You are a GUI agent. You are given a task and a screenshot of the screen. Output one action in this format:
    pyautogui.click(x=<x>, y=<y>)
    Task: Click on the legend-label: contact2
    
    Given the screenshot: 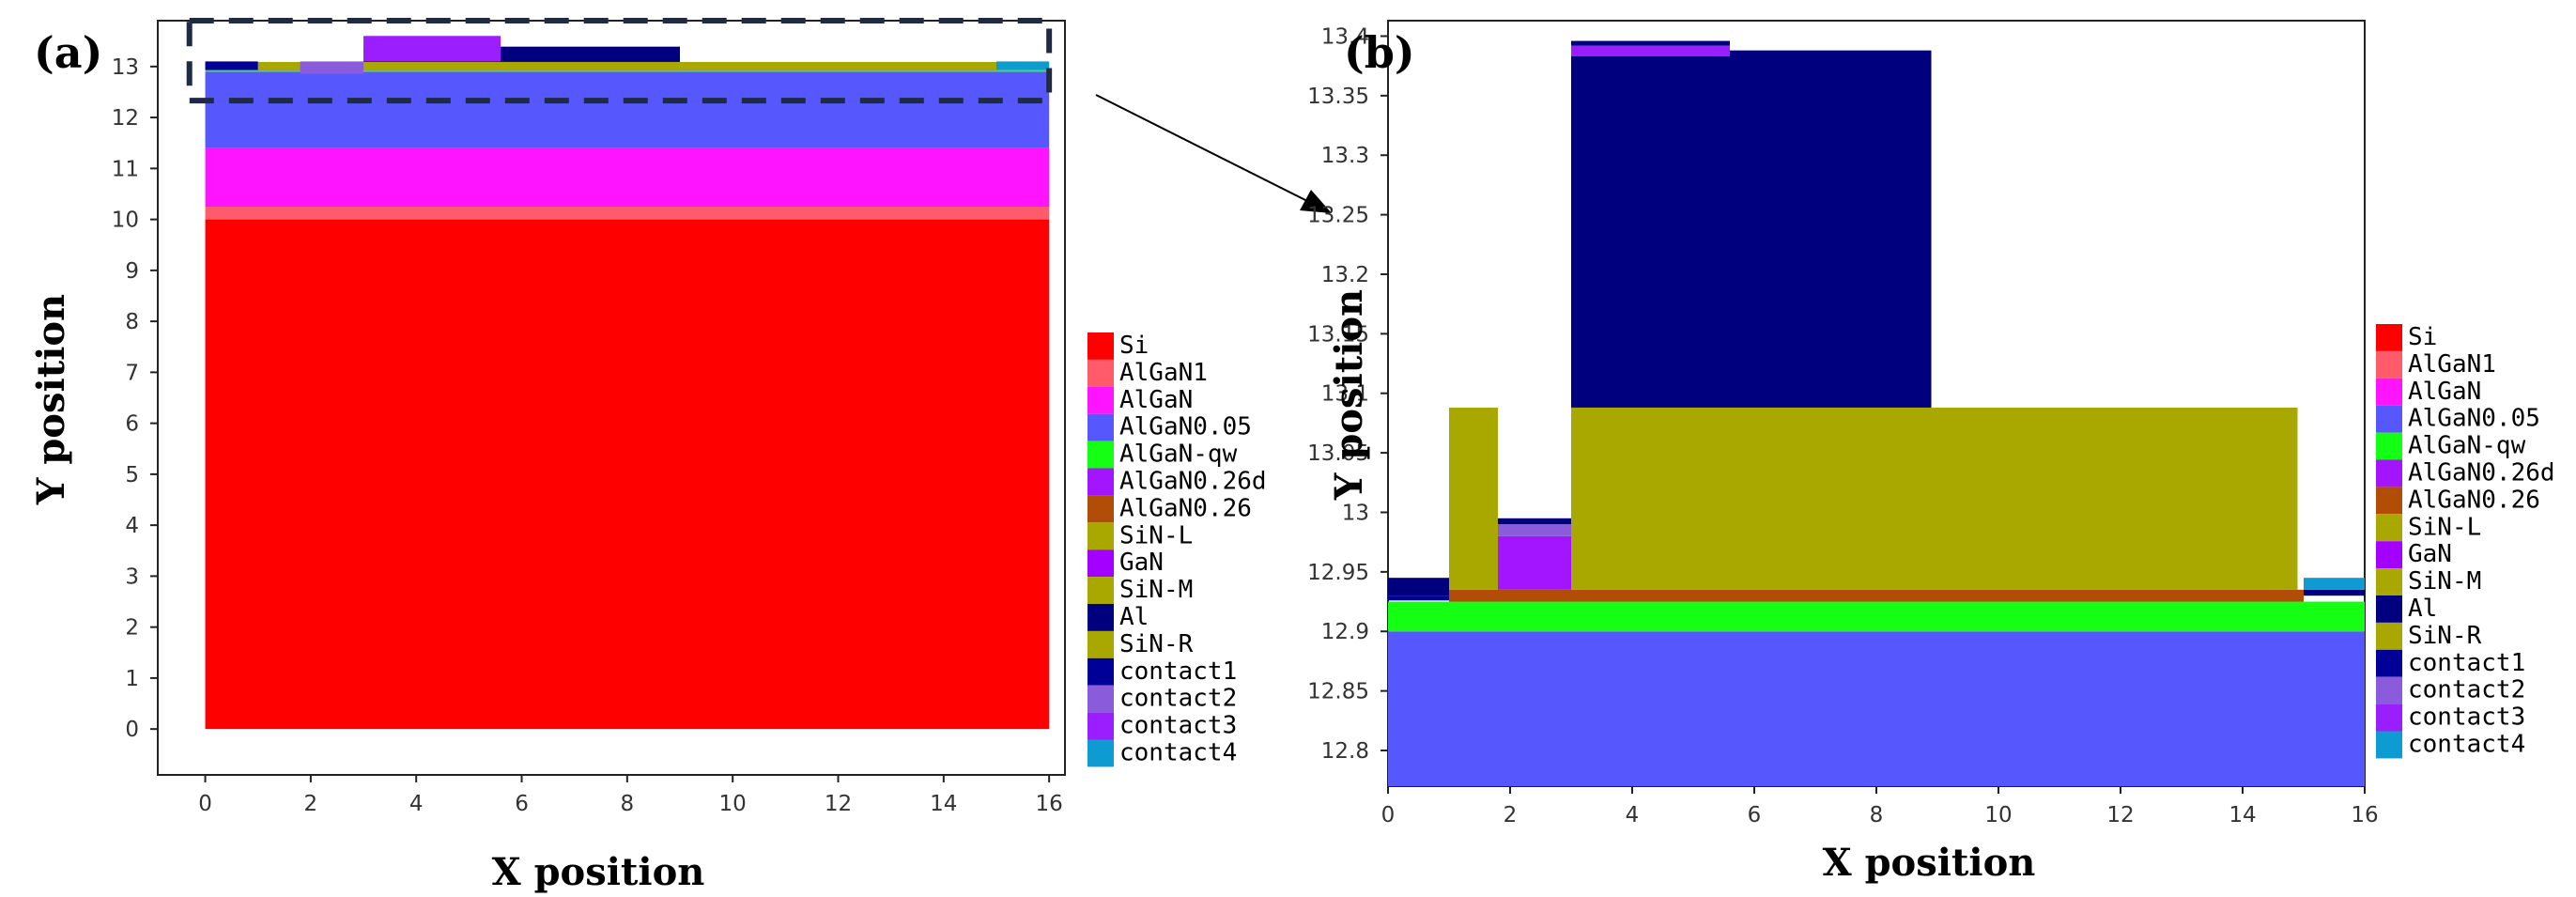 What is the action you would take?
    pyautogui.click(x=1178, y=699)
    